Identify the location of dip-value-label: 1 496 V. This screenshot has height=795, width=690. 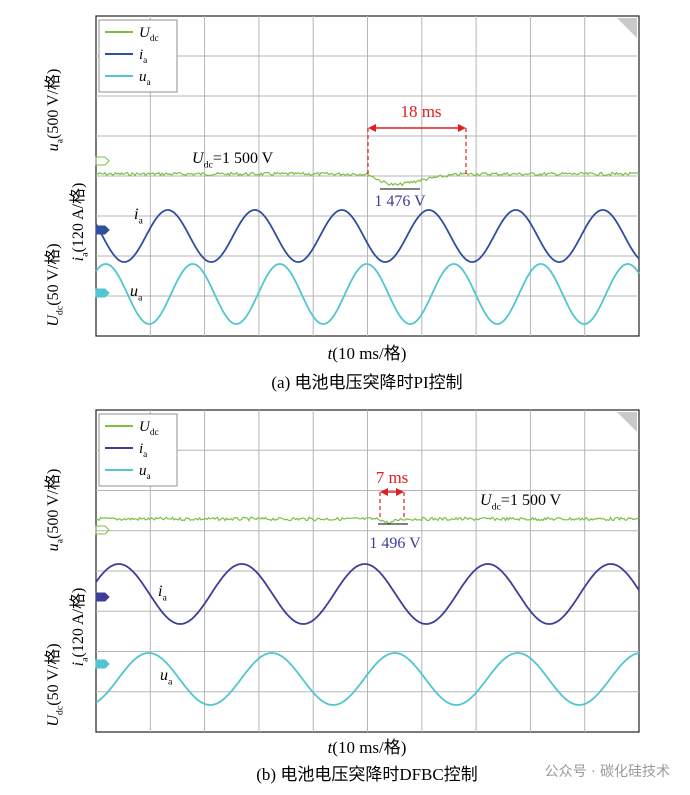
(395, 543).